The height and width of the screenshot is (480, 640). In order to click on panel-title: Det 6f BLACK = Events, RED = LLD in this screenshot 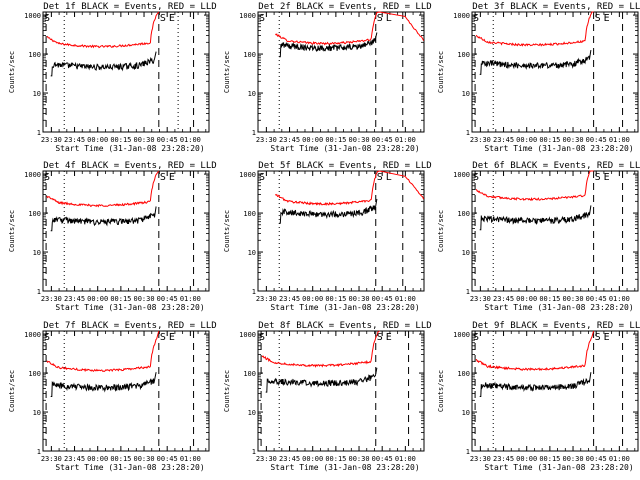, I will do `click(556, 166)`.